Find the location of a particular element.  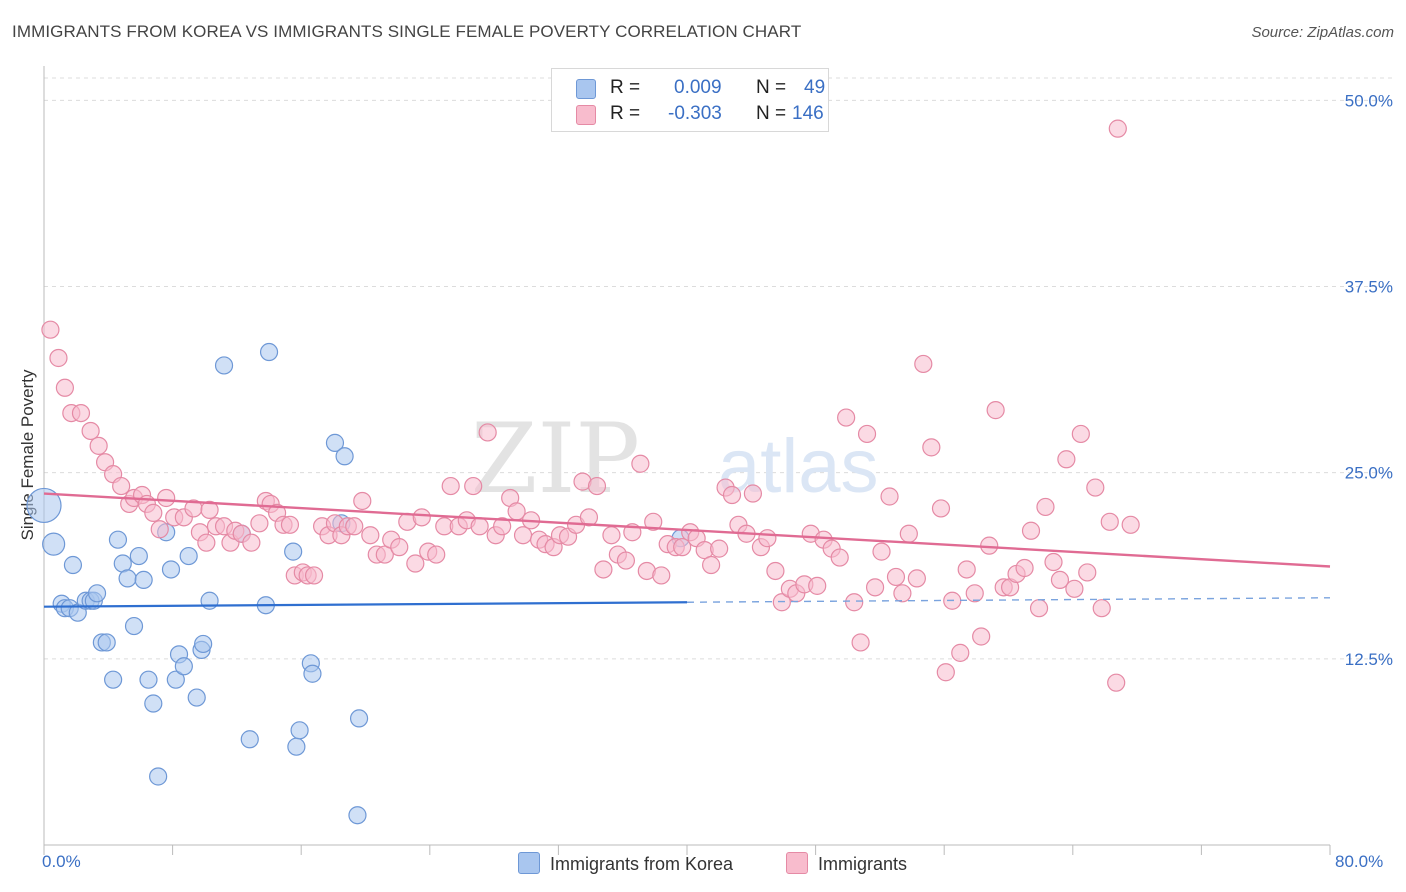

legend-r-label: R = is located at coordinates (625, 87).